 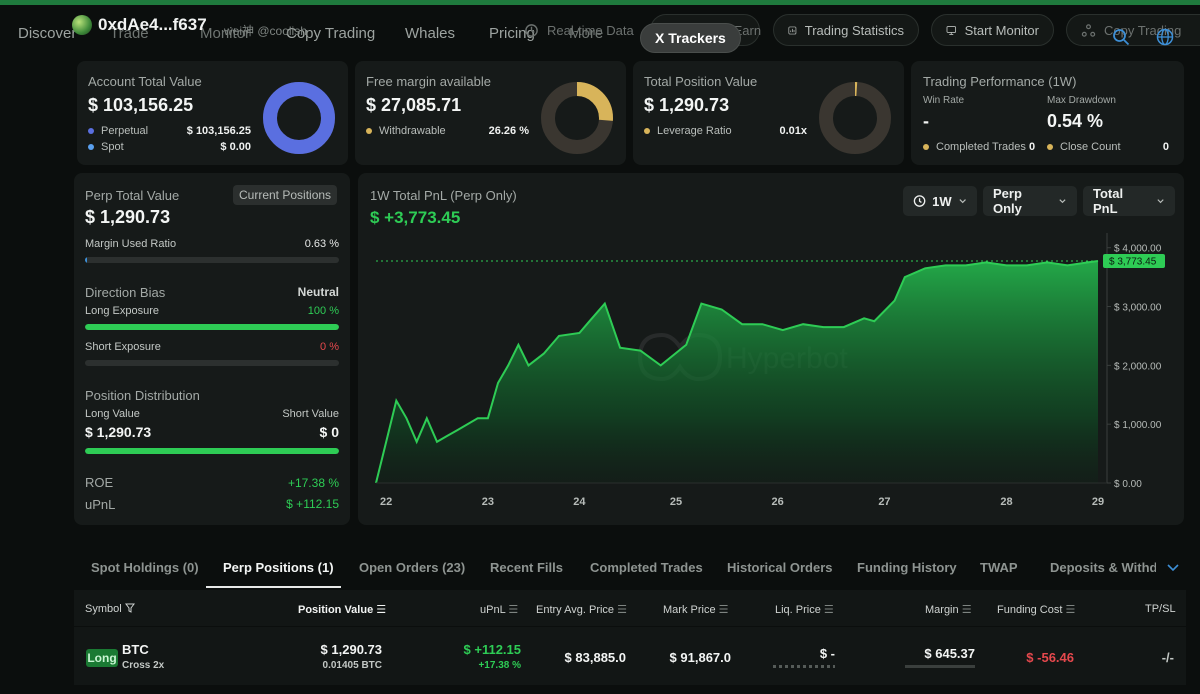 I want to click on x-trackers-button: X Trackers, so click(x=690, y=38).